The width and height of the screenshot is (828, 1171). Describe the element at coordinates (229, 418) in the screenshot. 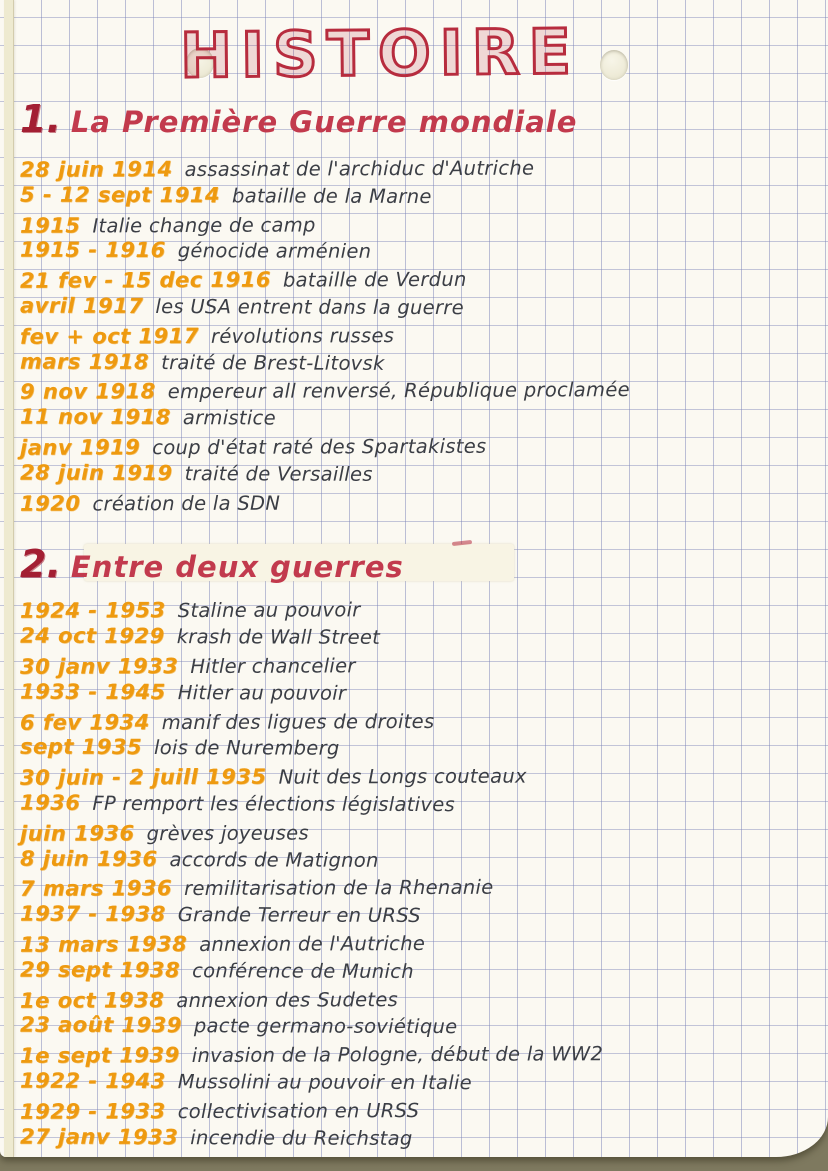

I see `entry-text: armistice` at that location.